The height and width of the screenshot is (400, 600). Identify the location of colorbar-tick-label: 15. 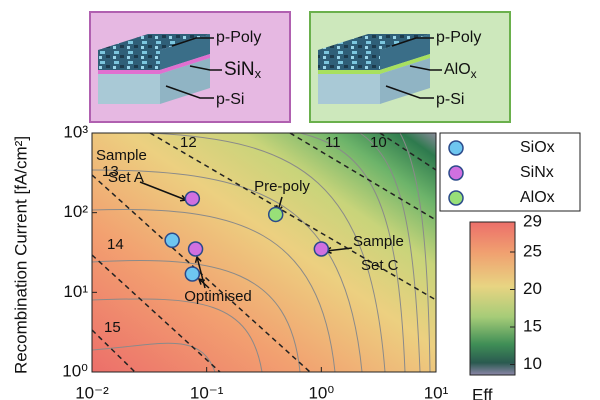
(532, 325).